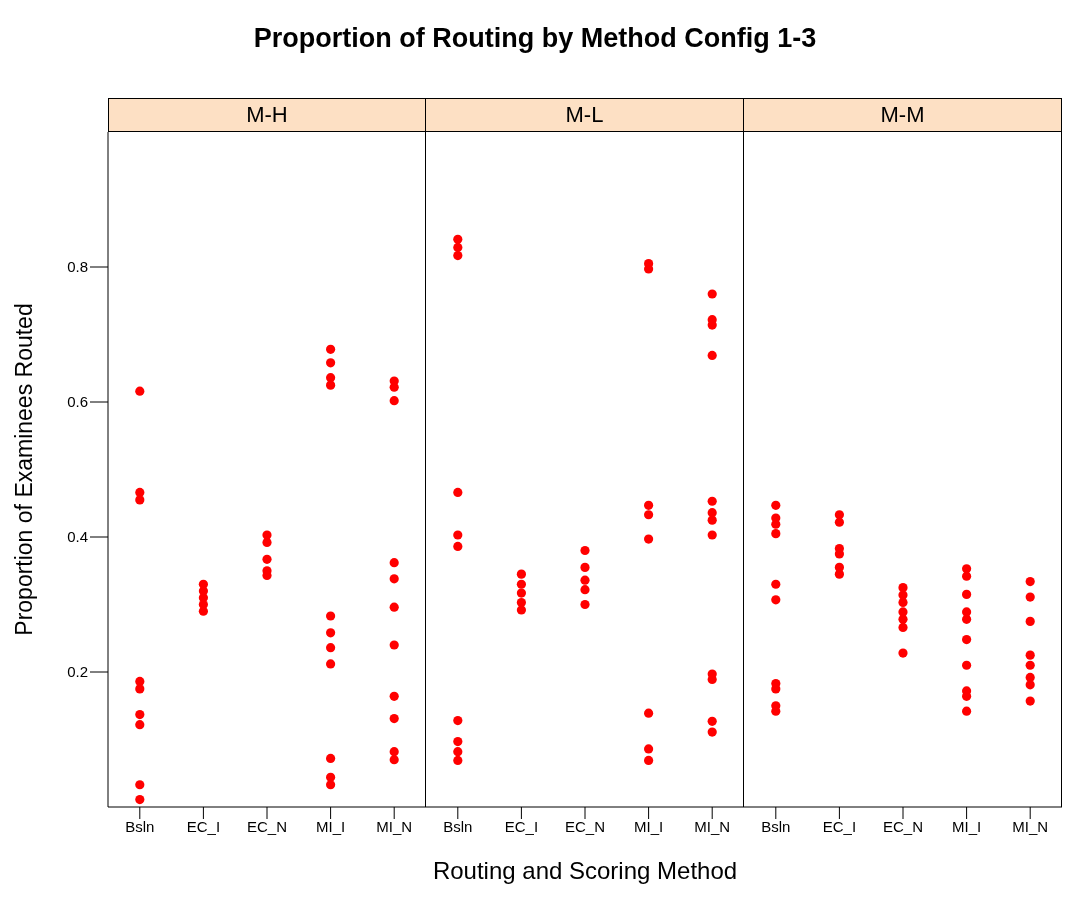 This screenshot has width=1078, height=917. I want to click on y-tick-label: 0.2, so click(77, 672).